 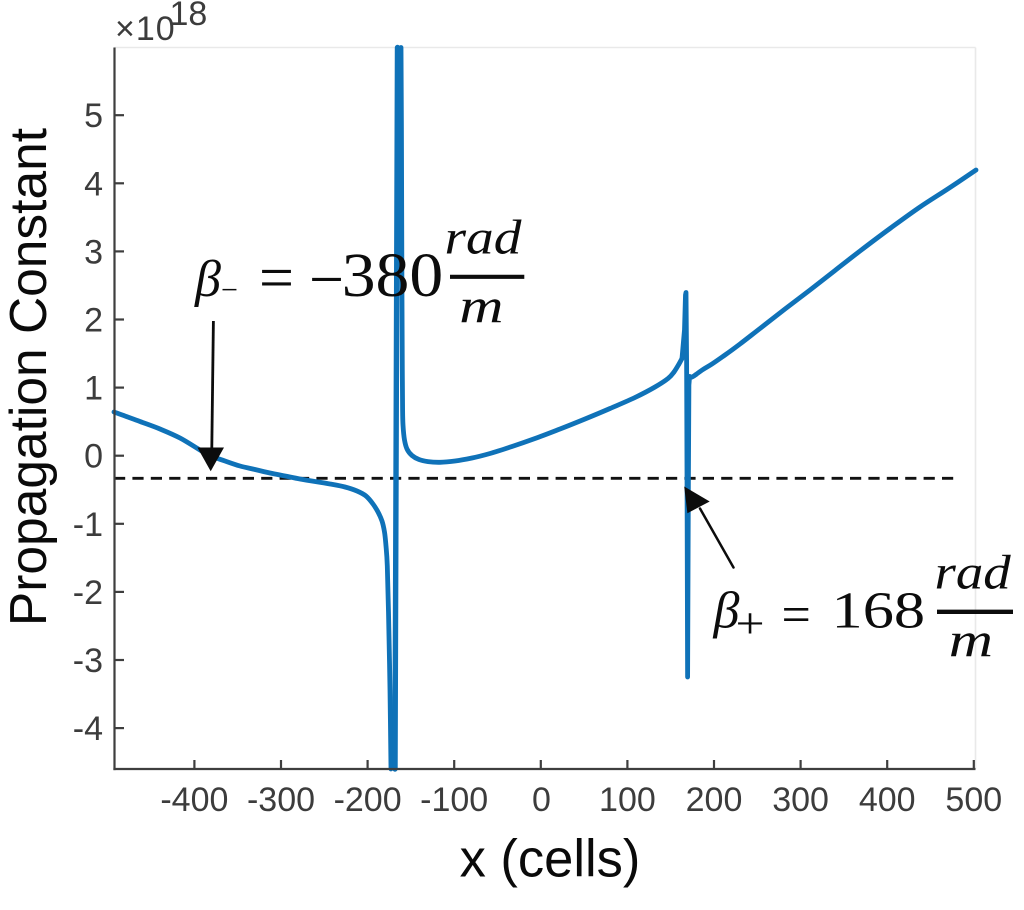 What do you see at coordinates (800, 800) in the screenshot?
I see `svg-text: 300` at bounding box center [800, 800].